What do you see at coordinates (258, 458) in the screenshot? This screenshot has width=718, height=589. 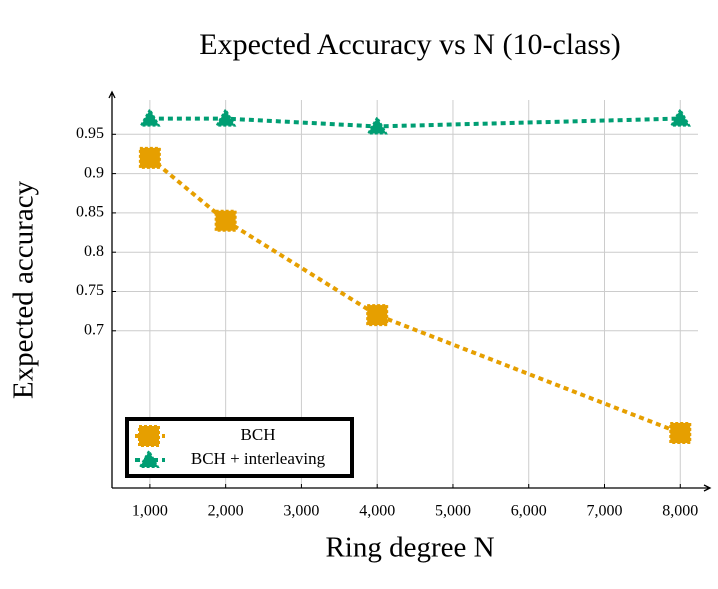 I see `legend-label: BCH + interleaving` at bounding box center [258, 458].